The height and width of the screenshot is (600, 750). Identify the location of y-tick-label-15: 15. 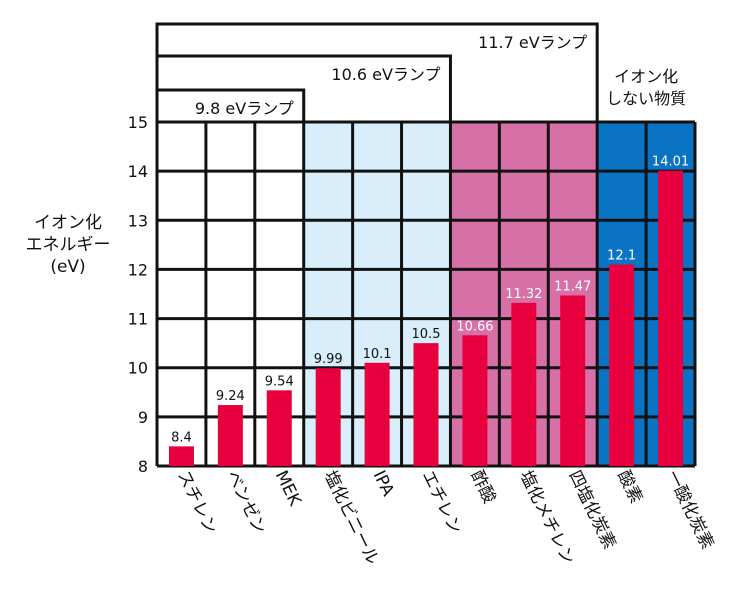
(138, 122).